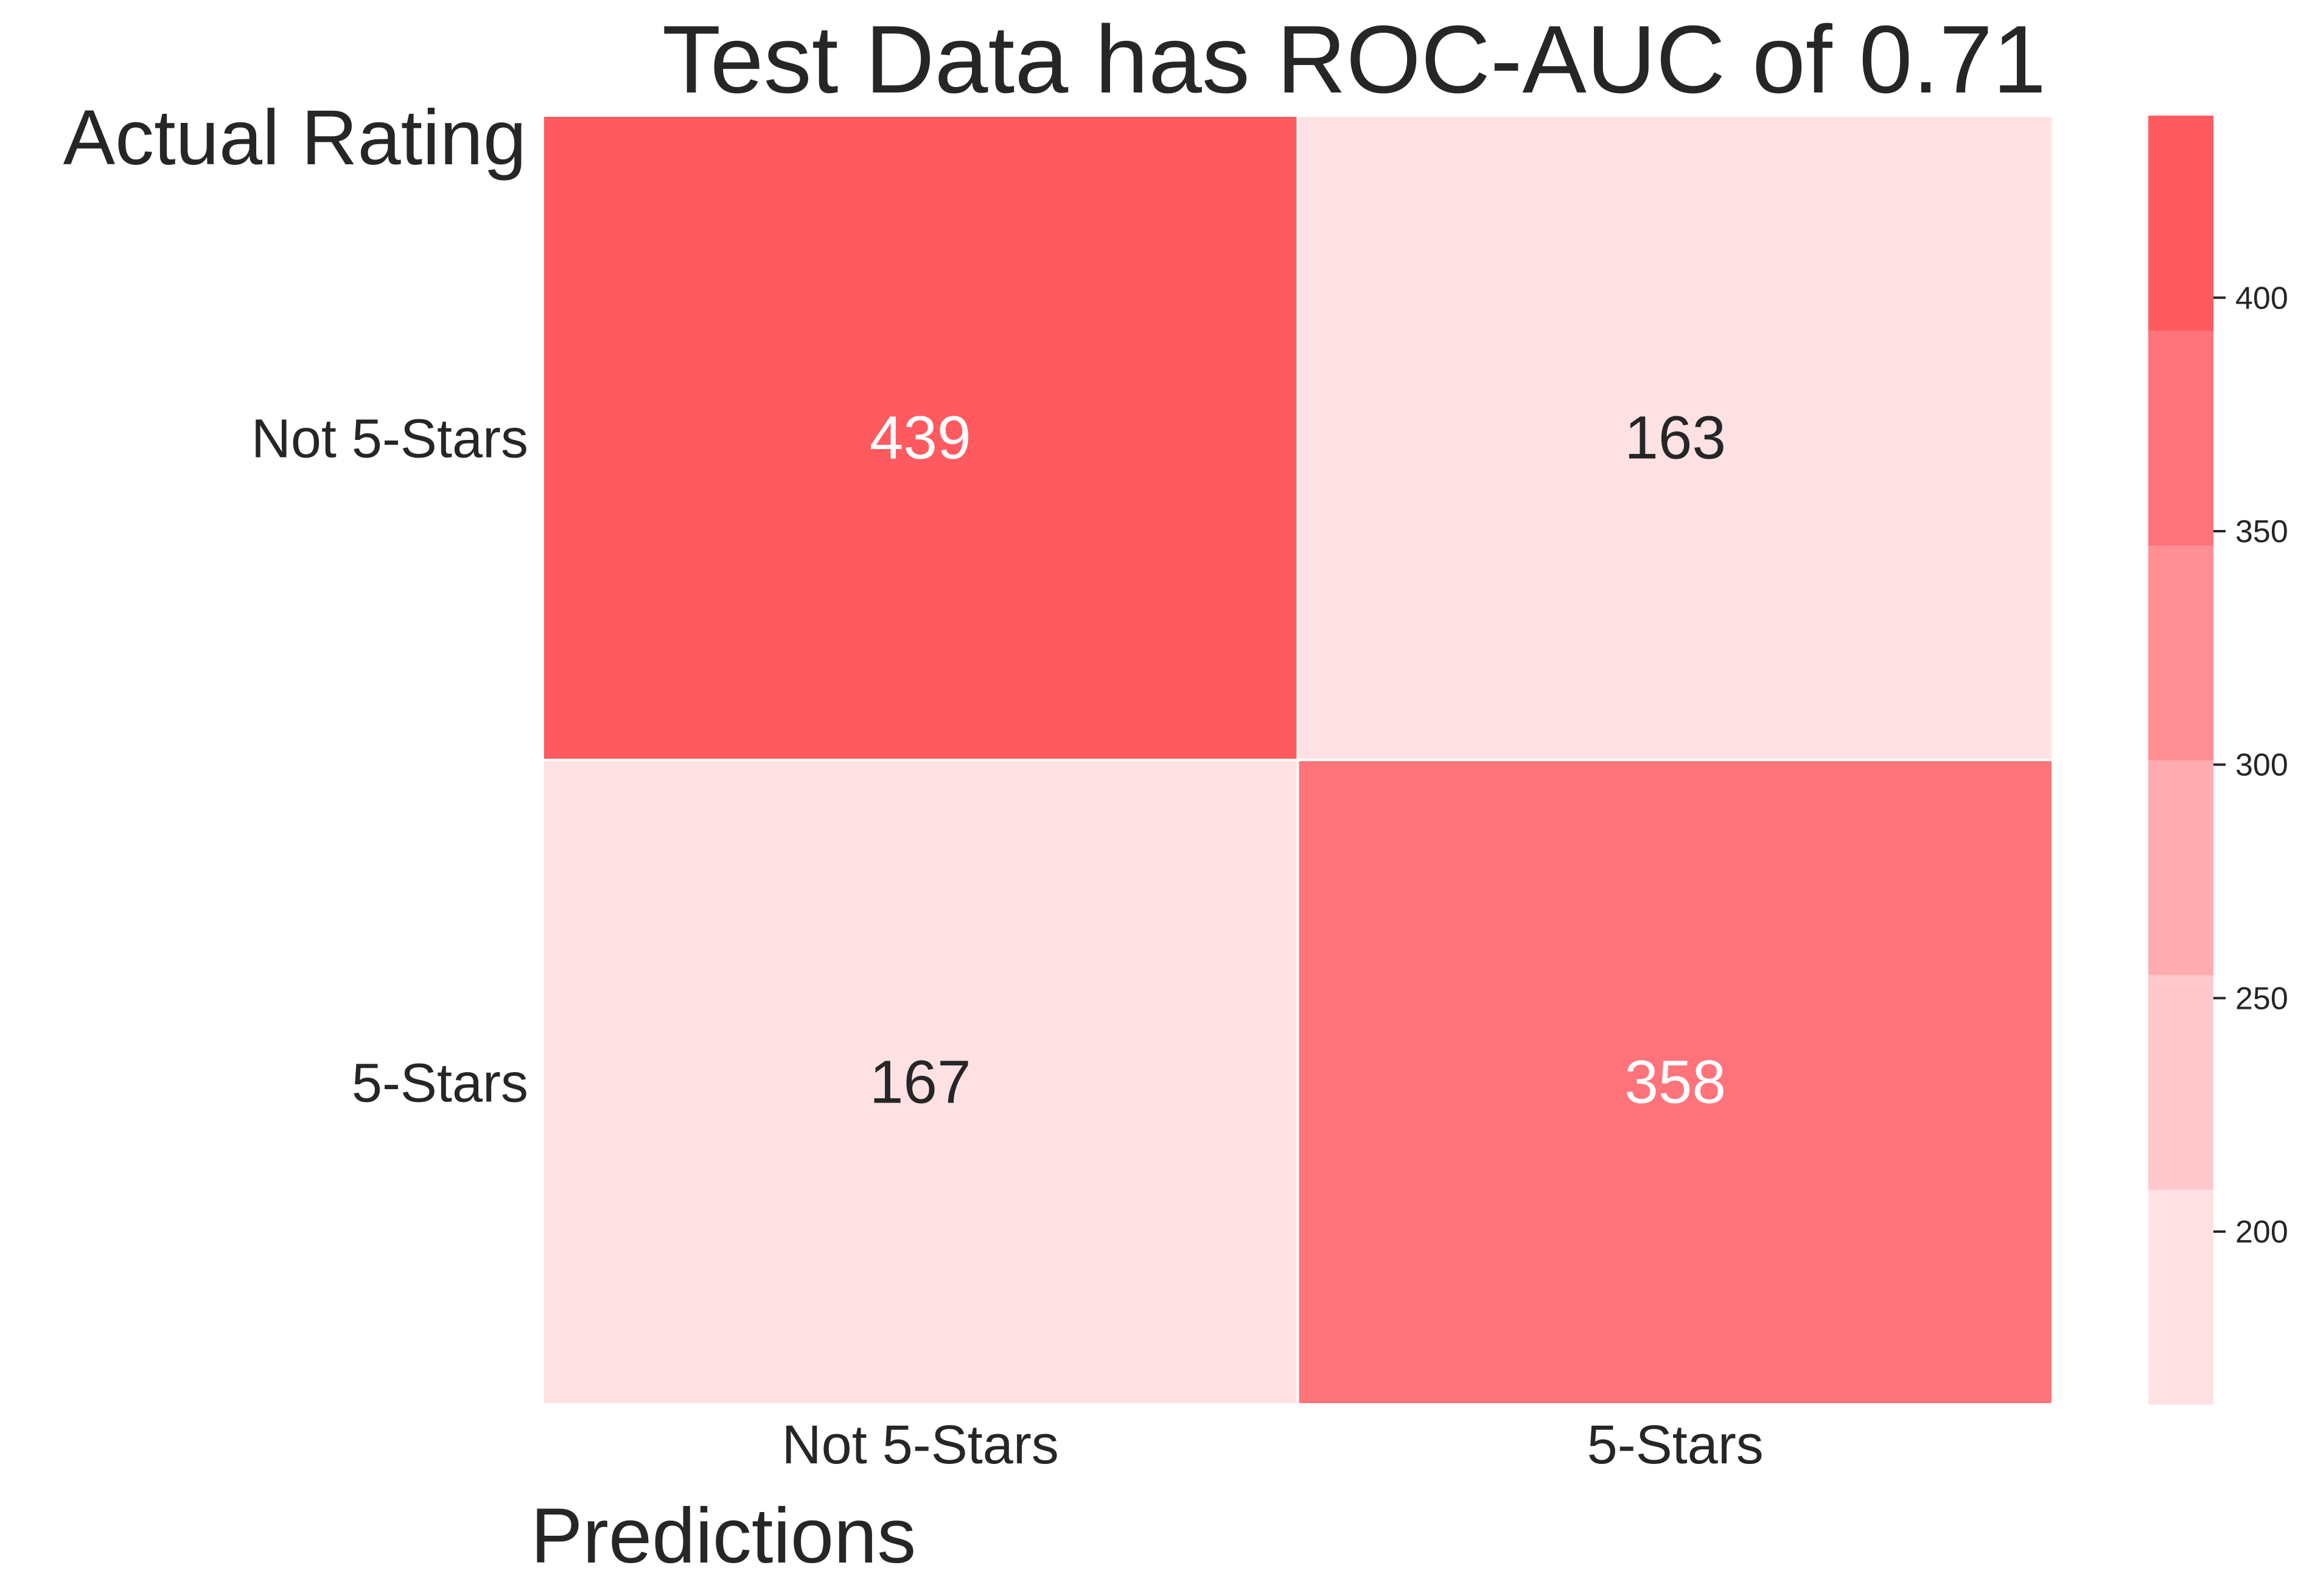  I want to click on colorbar-tick-label: 200, so click(2262, 1232).